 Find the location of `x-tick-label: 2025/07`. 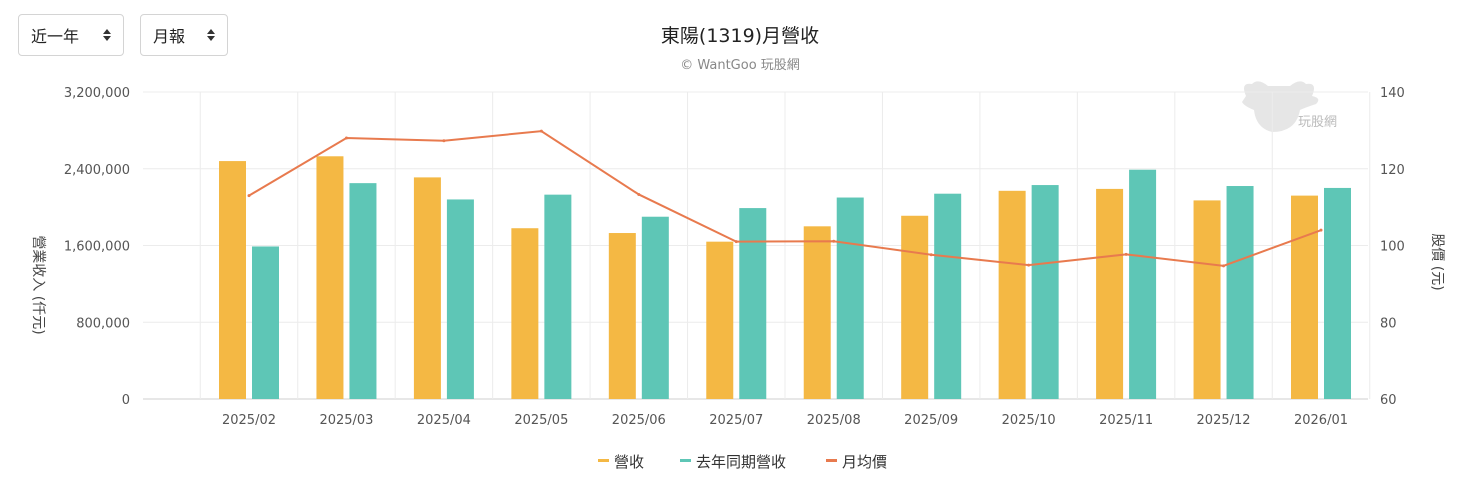

x-tick-label: 2025/07 is located at coordinates (736, 420).